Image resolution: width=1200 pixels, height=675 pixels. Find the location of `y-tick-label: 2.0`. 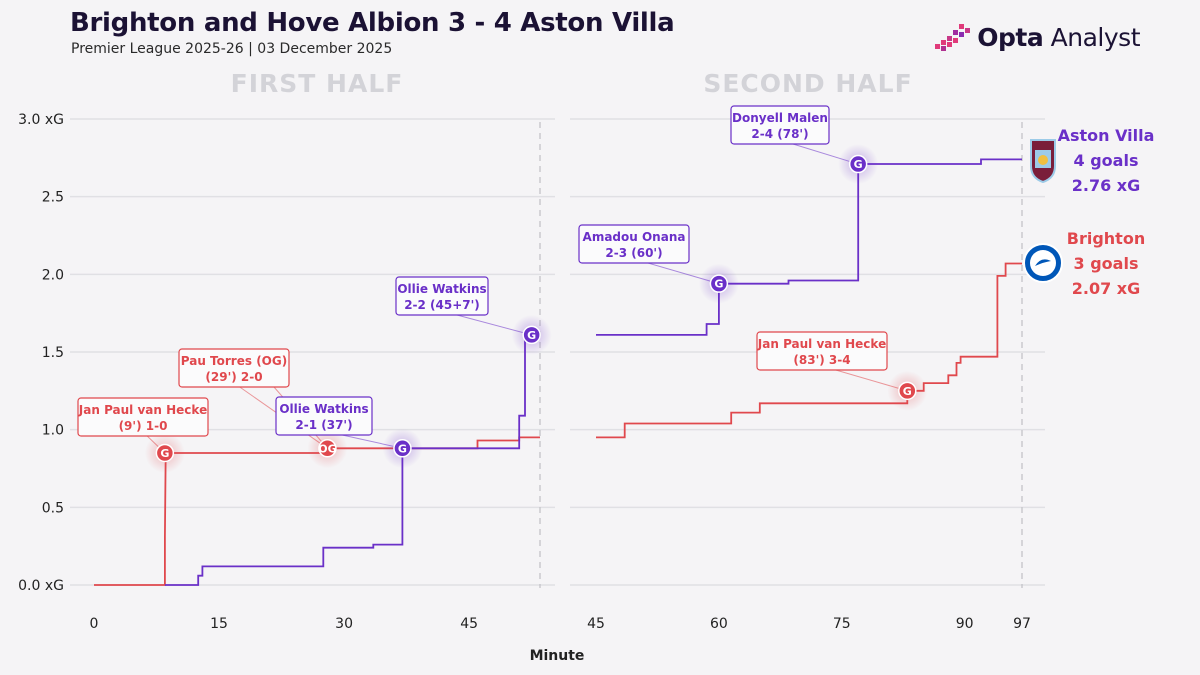

y-tick-label: 2.0 is located at coordinates (53, 275).